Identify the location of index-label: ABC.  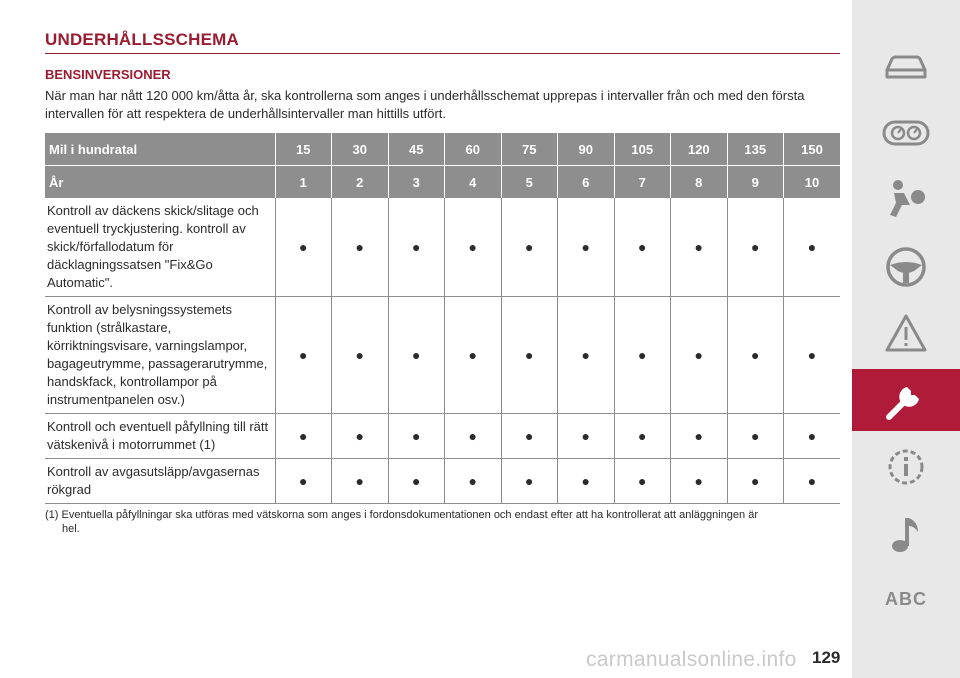
(906, 598).